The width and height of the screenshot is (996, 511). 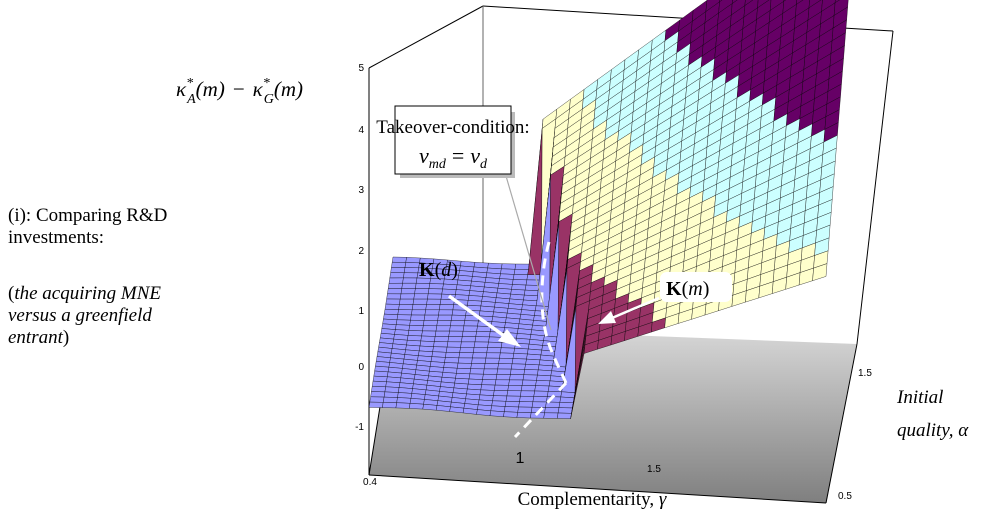 What do you see at coordinates (919, 397) in the screenshot?
I see `y-axis-title-line1: Initial` at bounding box center [919, 397].